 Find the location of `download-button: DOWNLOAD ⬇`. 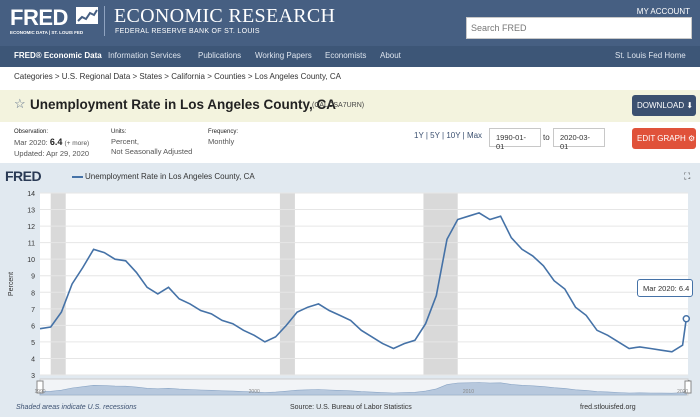

download-button: DOWNLOAD ⬇ is located at coordinates (664, 105).